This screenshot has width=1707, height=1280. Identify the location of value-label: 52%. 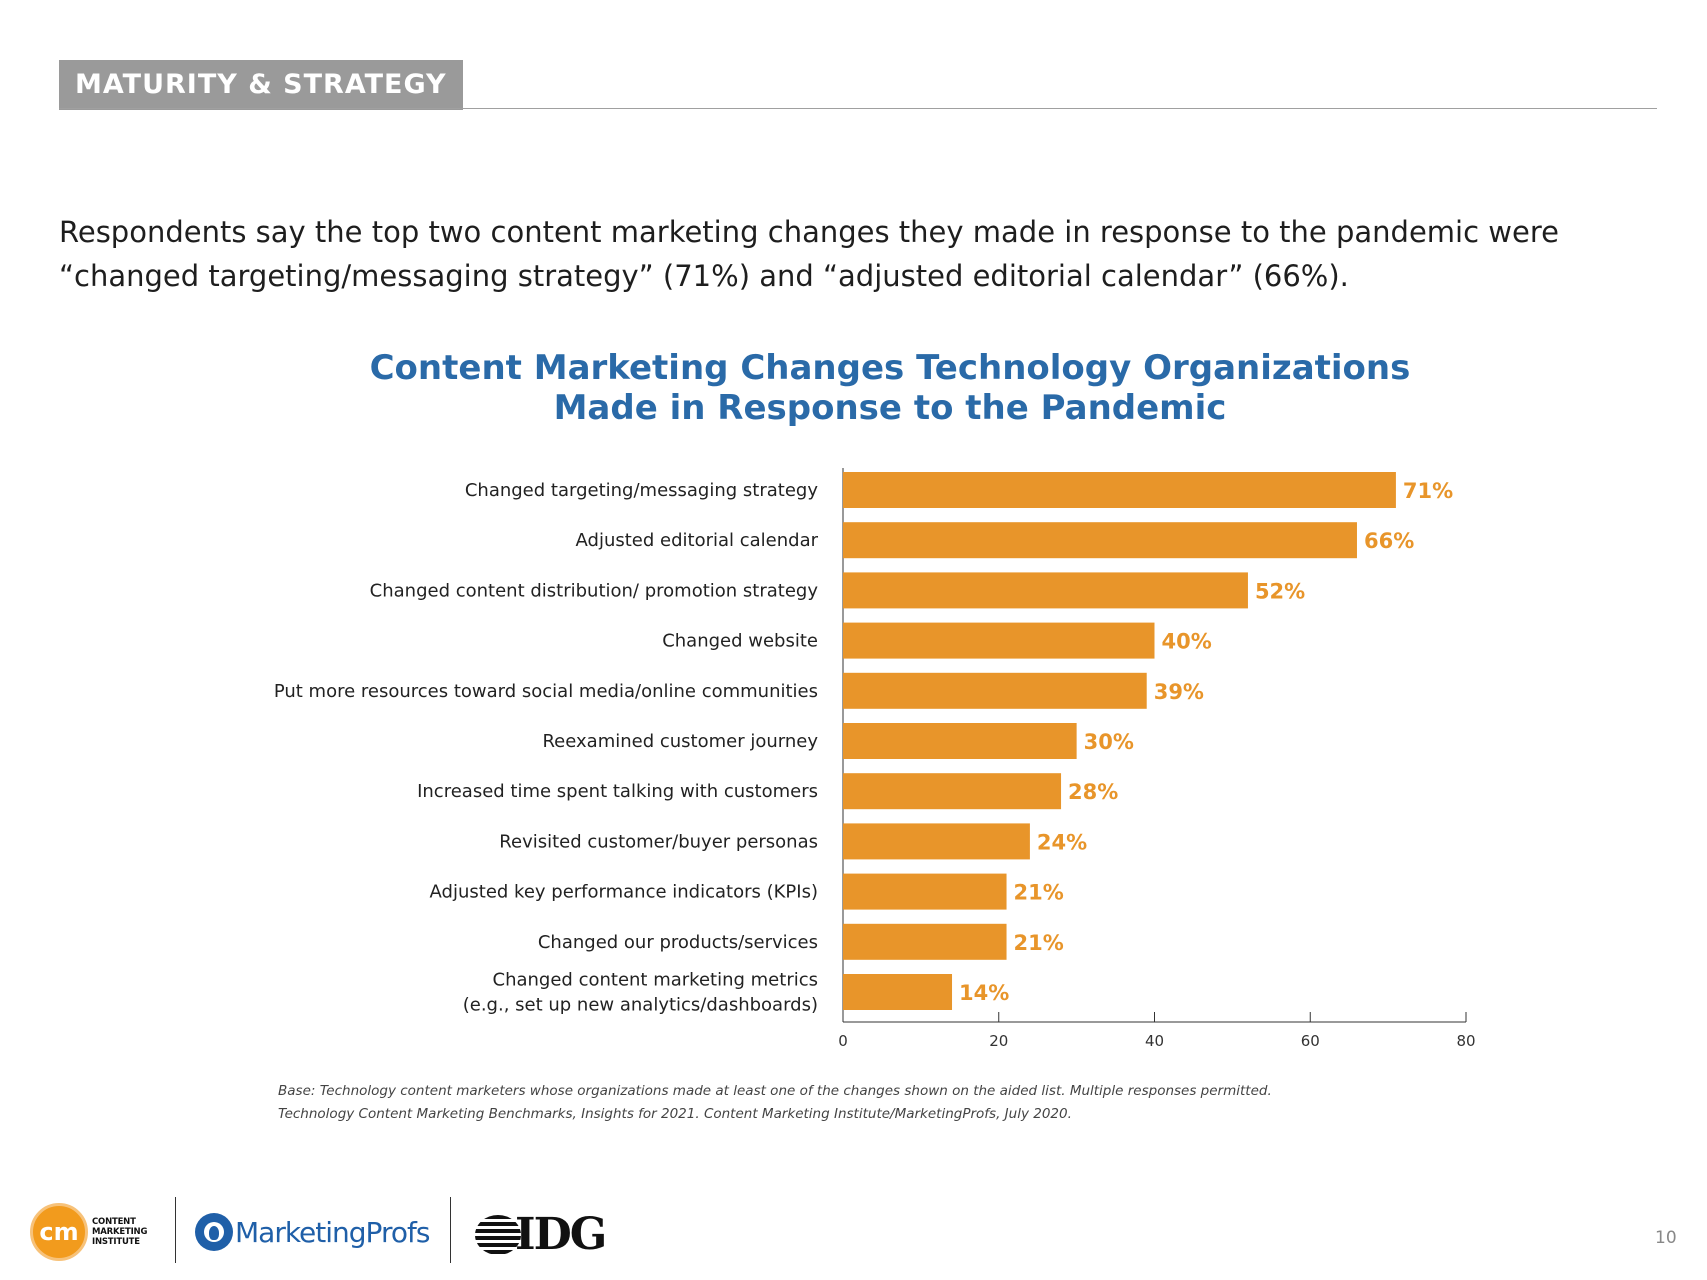
(1280, 591).